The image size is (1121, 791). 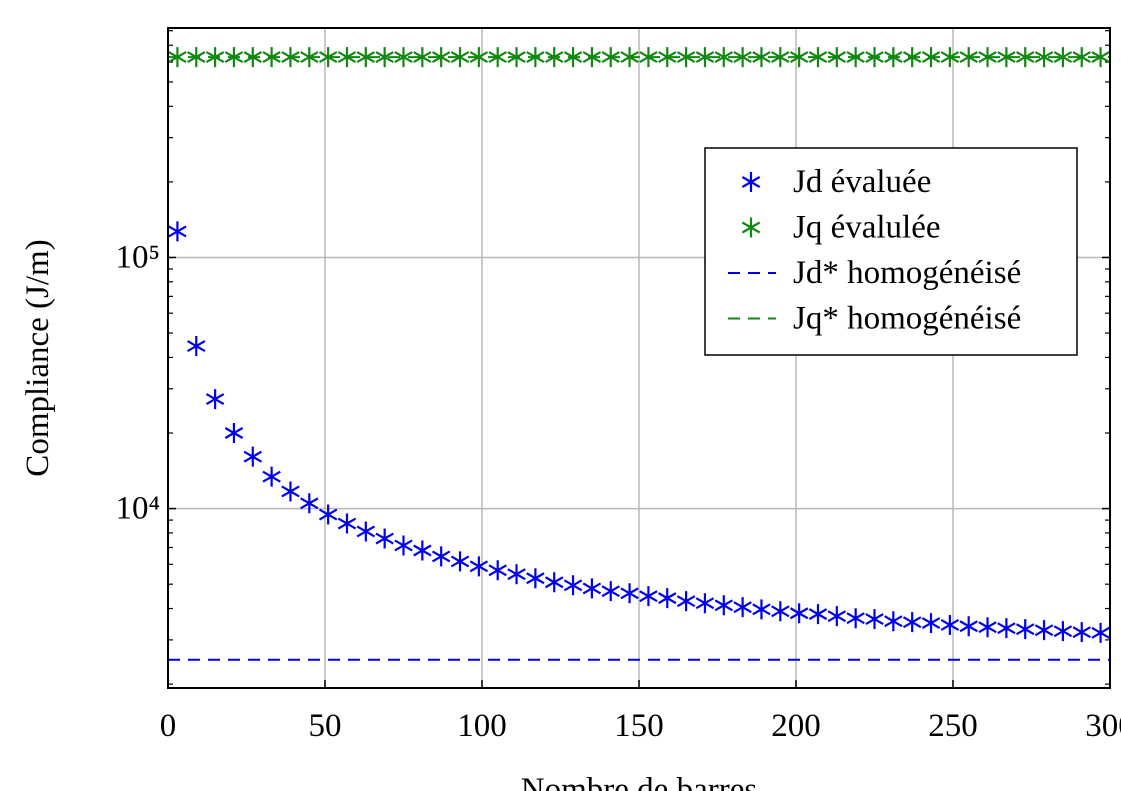 What do you see at coordinates (639, 726) in the screenshot?
I see `x-tick-label: 150` at bounding box center [639, 726].